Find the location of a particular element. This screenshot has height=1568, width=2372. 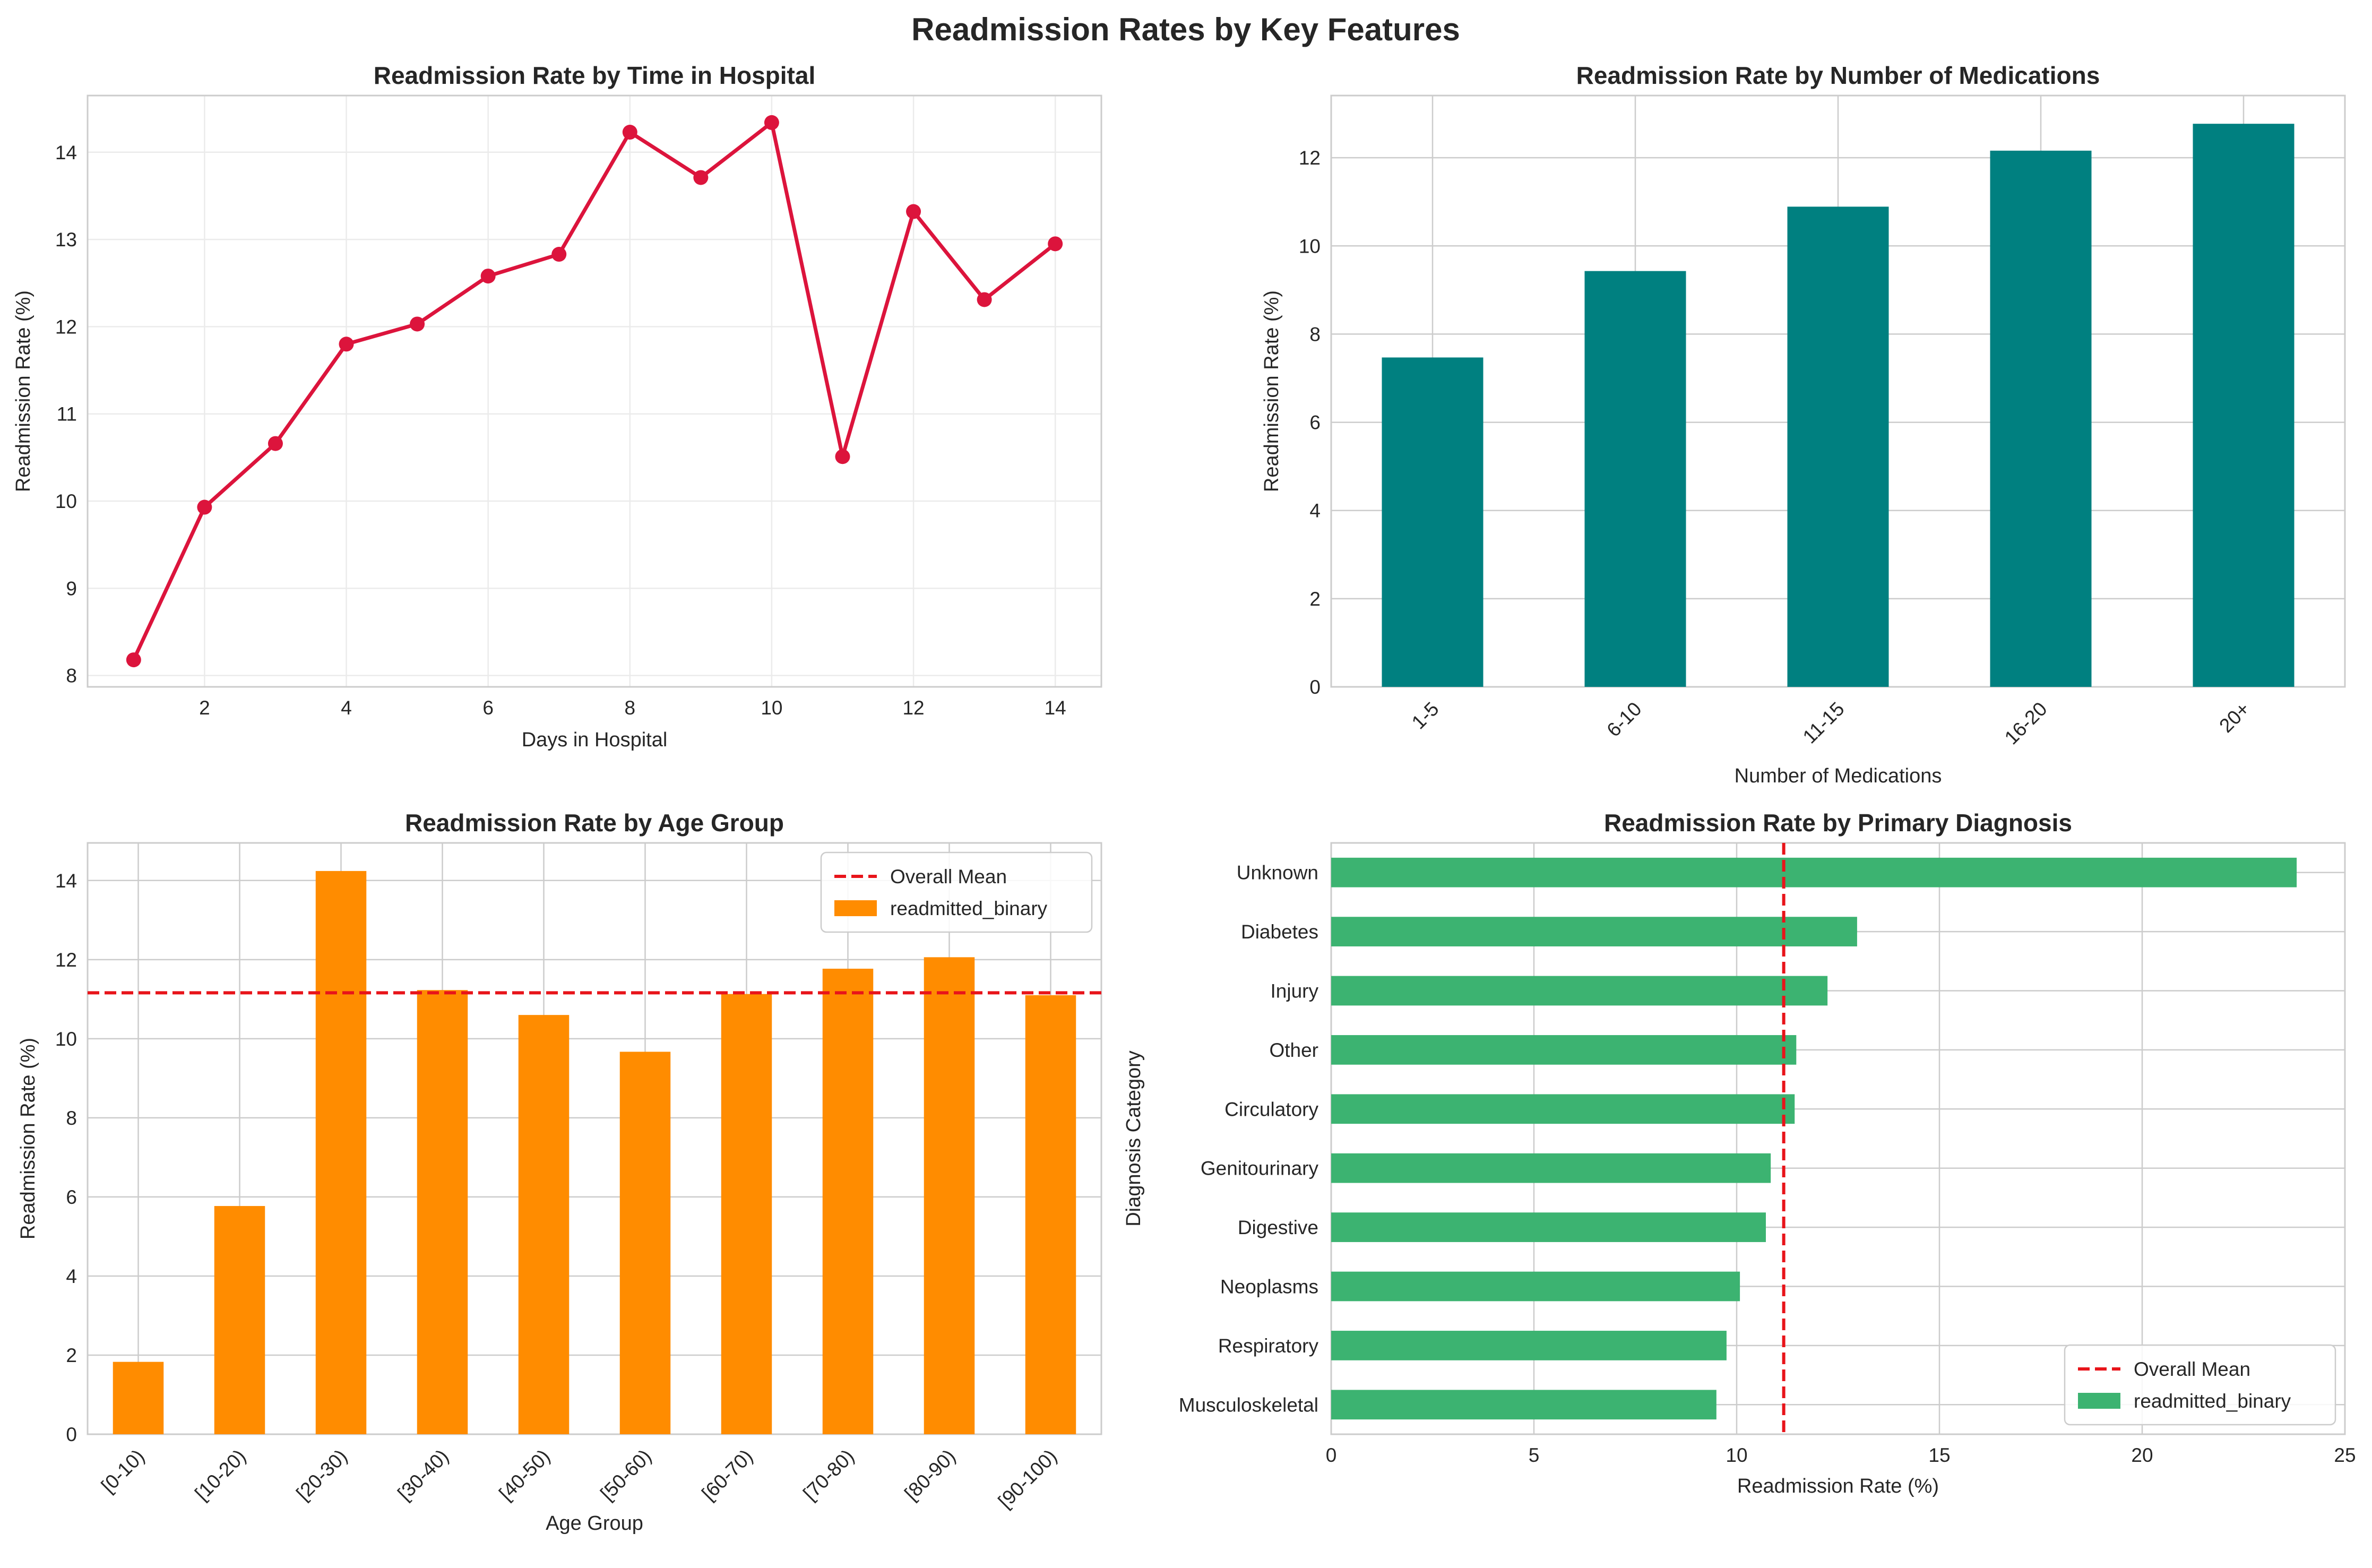

series-line is located at coordinates (594, 390).